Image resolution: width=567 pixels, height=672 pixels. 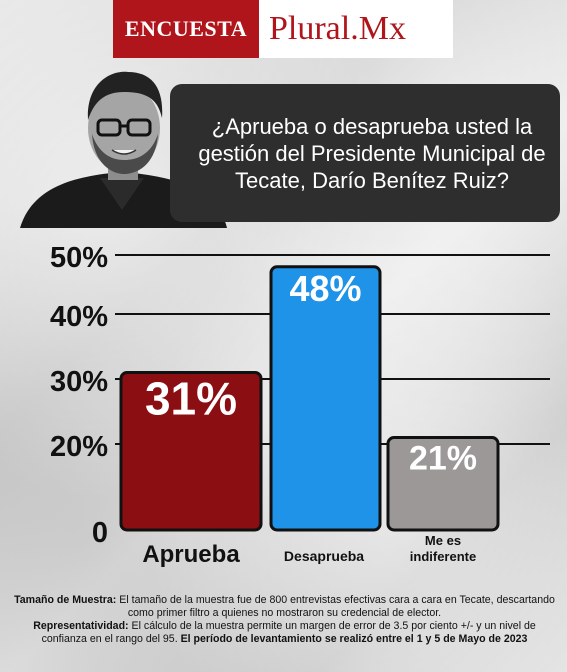 I want to click on category-label: Desaprueba, so click(x=324, y=556).